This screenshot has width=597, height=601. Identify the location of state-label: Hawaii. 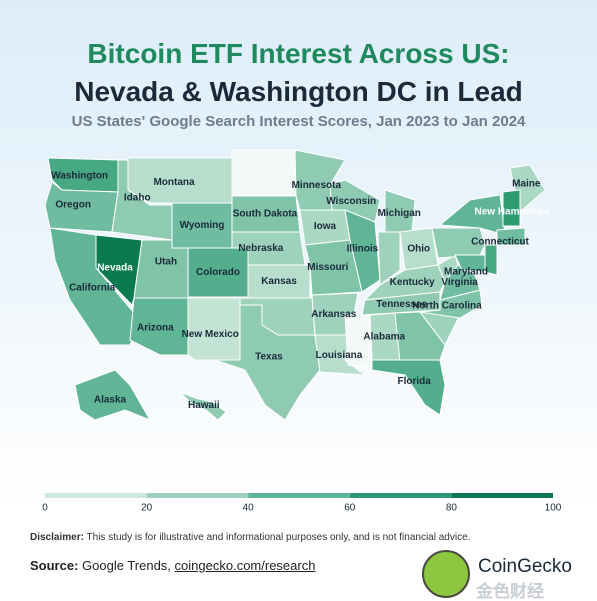
(204, 405).